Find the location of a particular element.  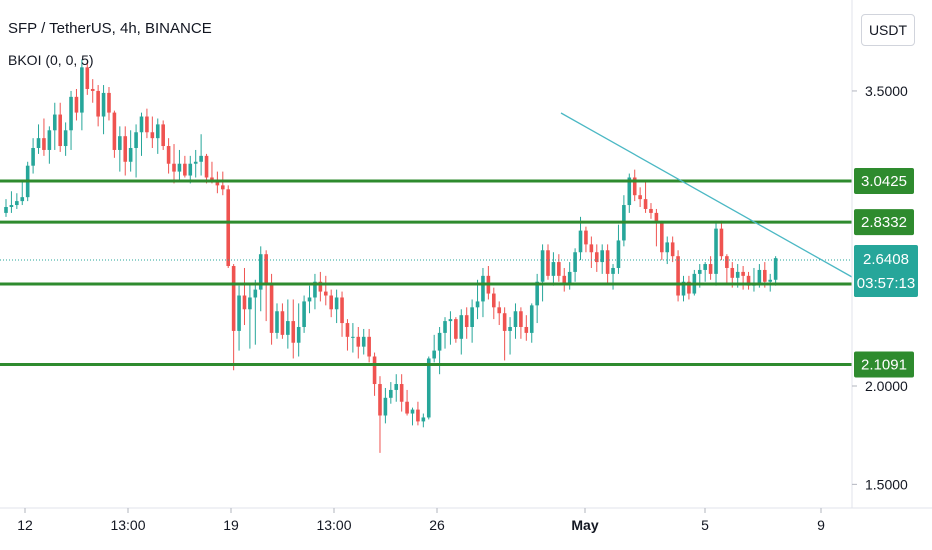

price-axis: 3.5000 2.0000 1.5000 is located at coordinates (879, 254).